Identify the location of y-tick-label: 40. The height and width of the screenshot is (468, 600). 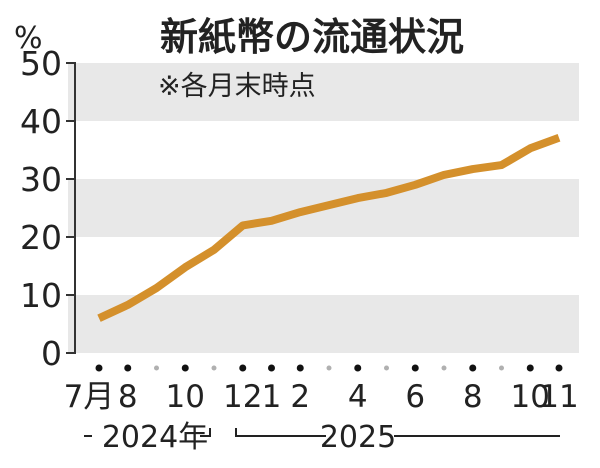
(41, 121).